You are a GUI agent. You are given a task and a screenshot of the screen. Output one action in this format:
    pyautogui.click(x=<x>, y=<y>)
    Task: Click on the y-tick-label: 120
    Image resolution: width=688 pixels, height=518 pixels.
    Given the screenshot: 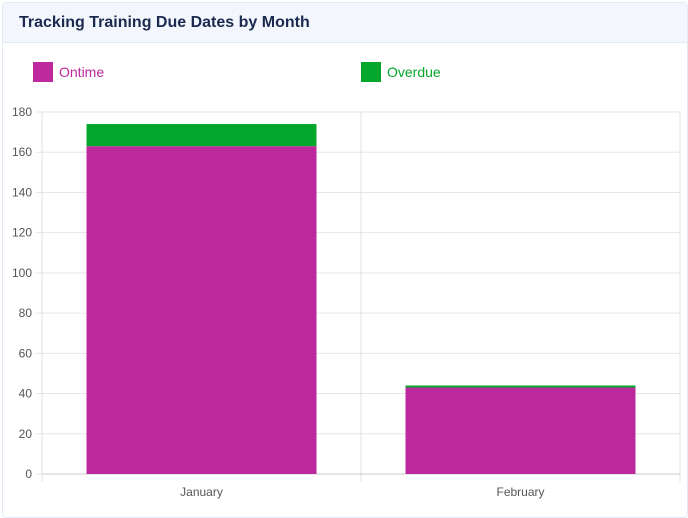 What is the action you would take?
    pyautogui.click(x=22, y=233)
    